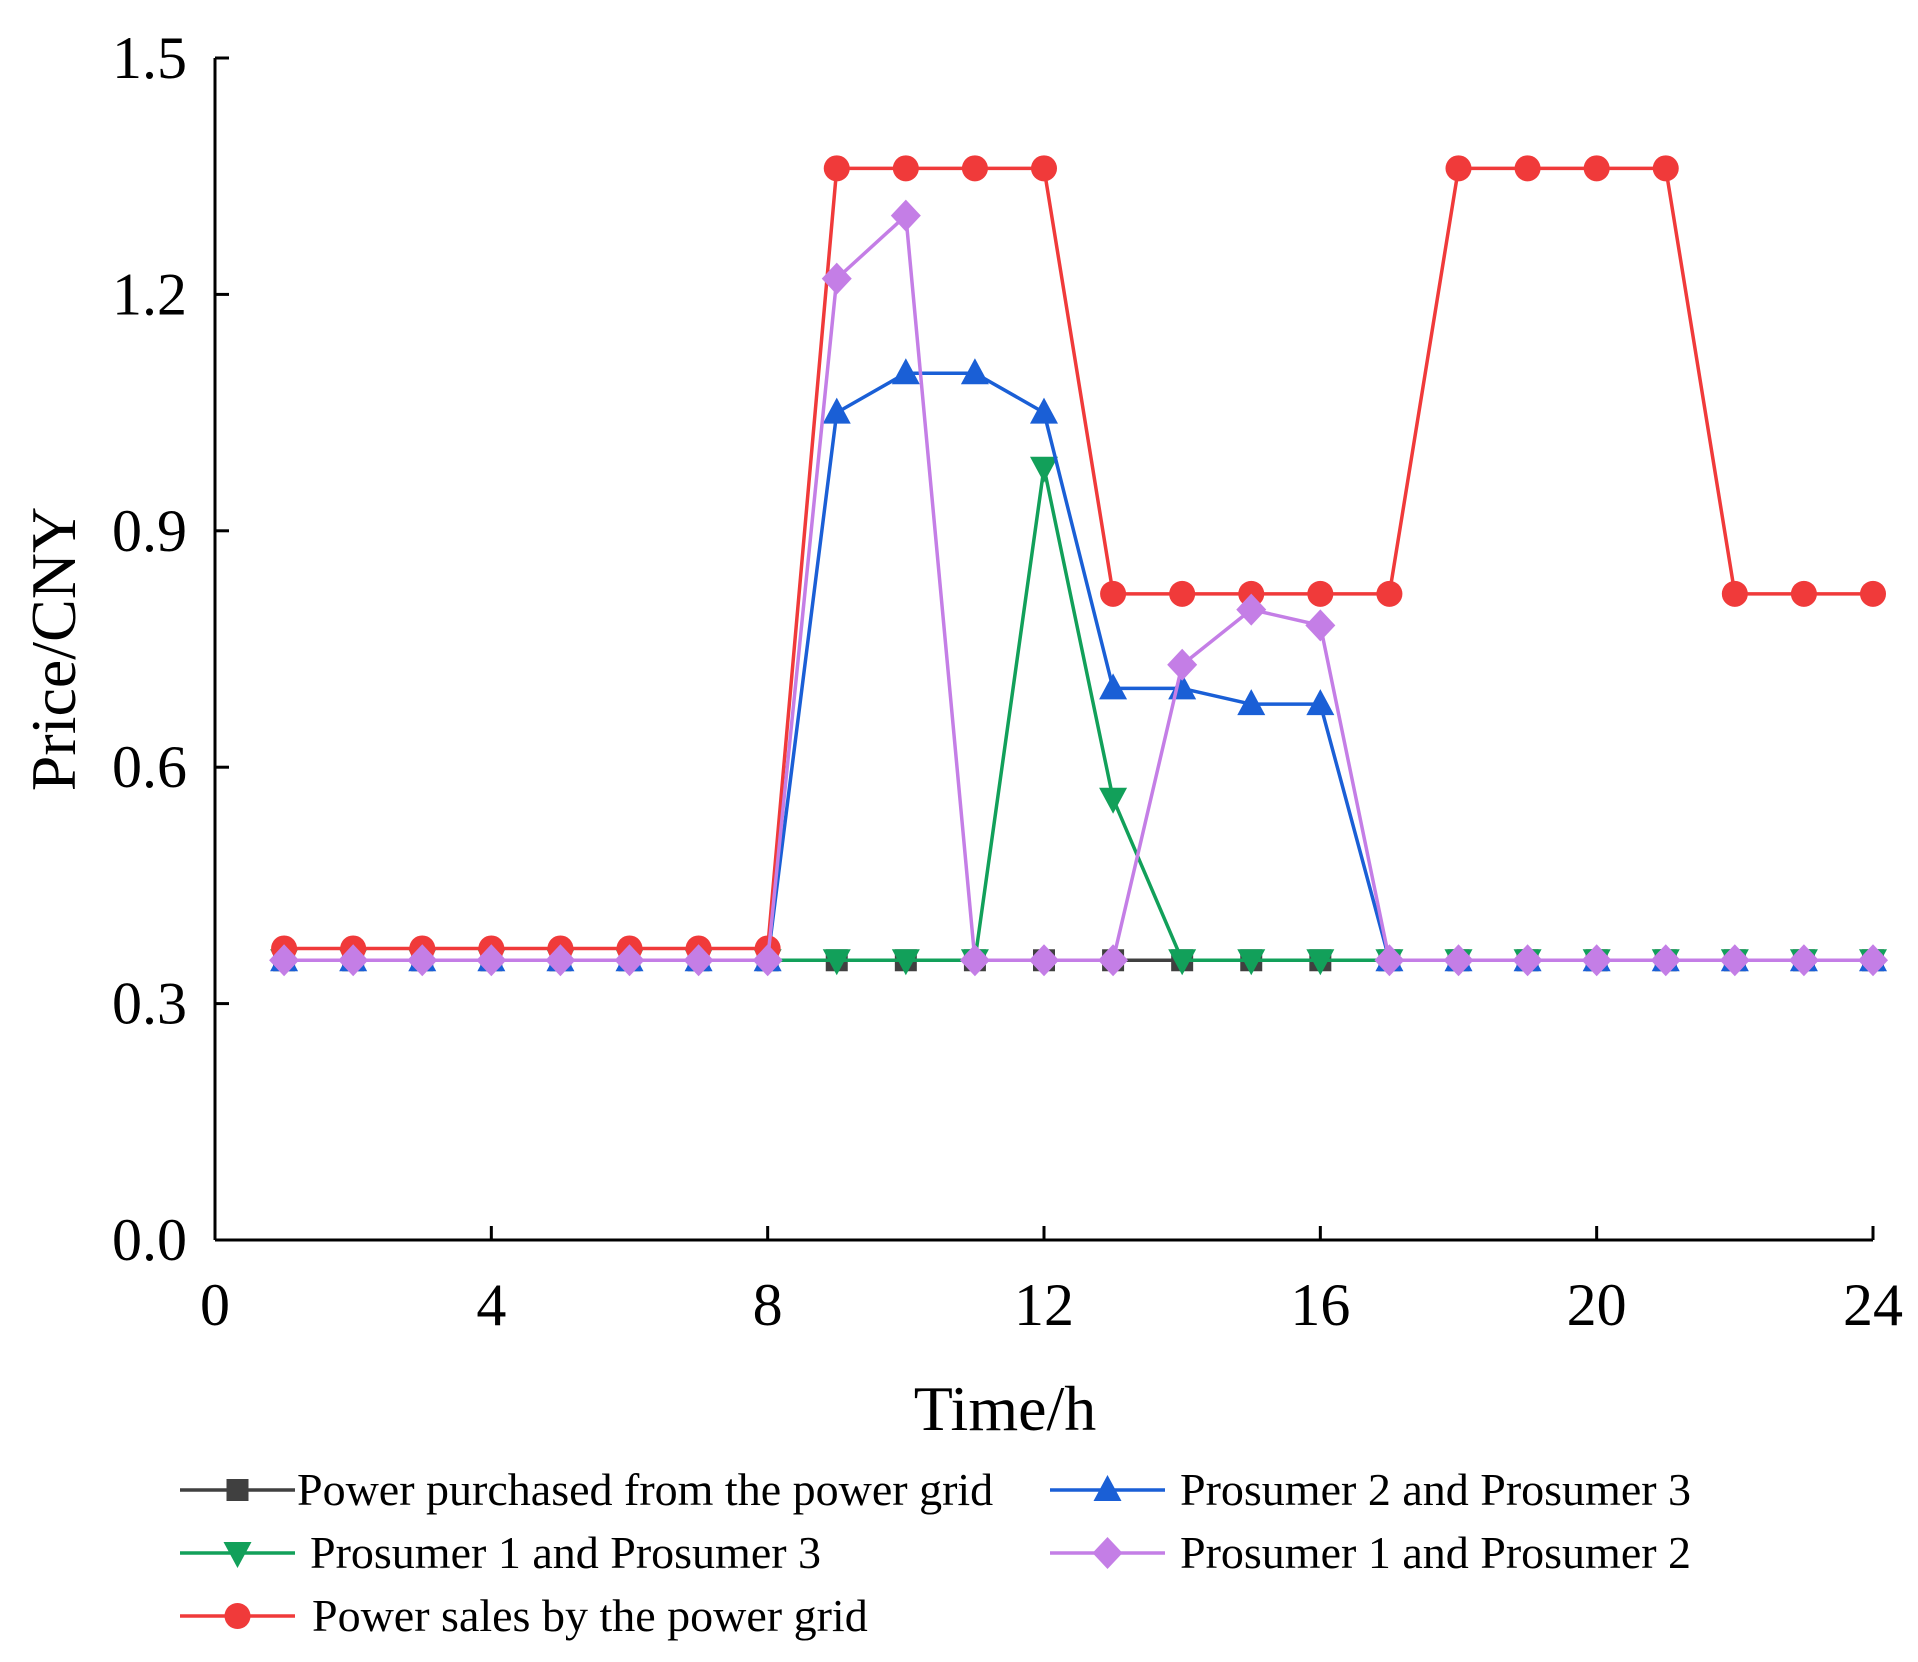  Describe the element at coordinates (149, 767) in the screenshot. I see `y-tick-label: 0.6` at that location.